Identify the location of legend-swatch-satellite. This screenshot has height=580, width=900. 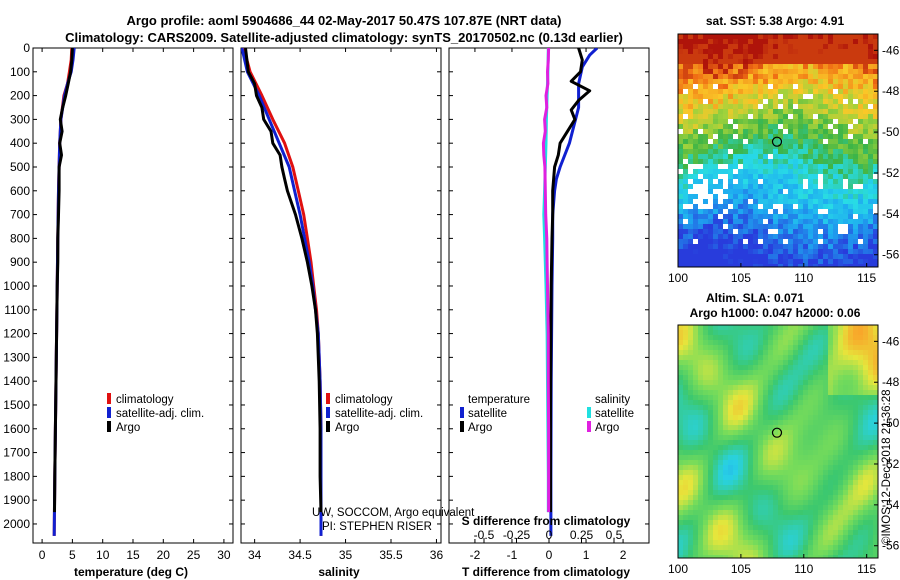
(328, 412).